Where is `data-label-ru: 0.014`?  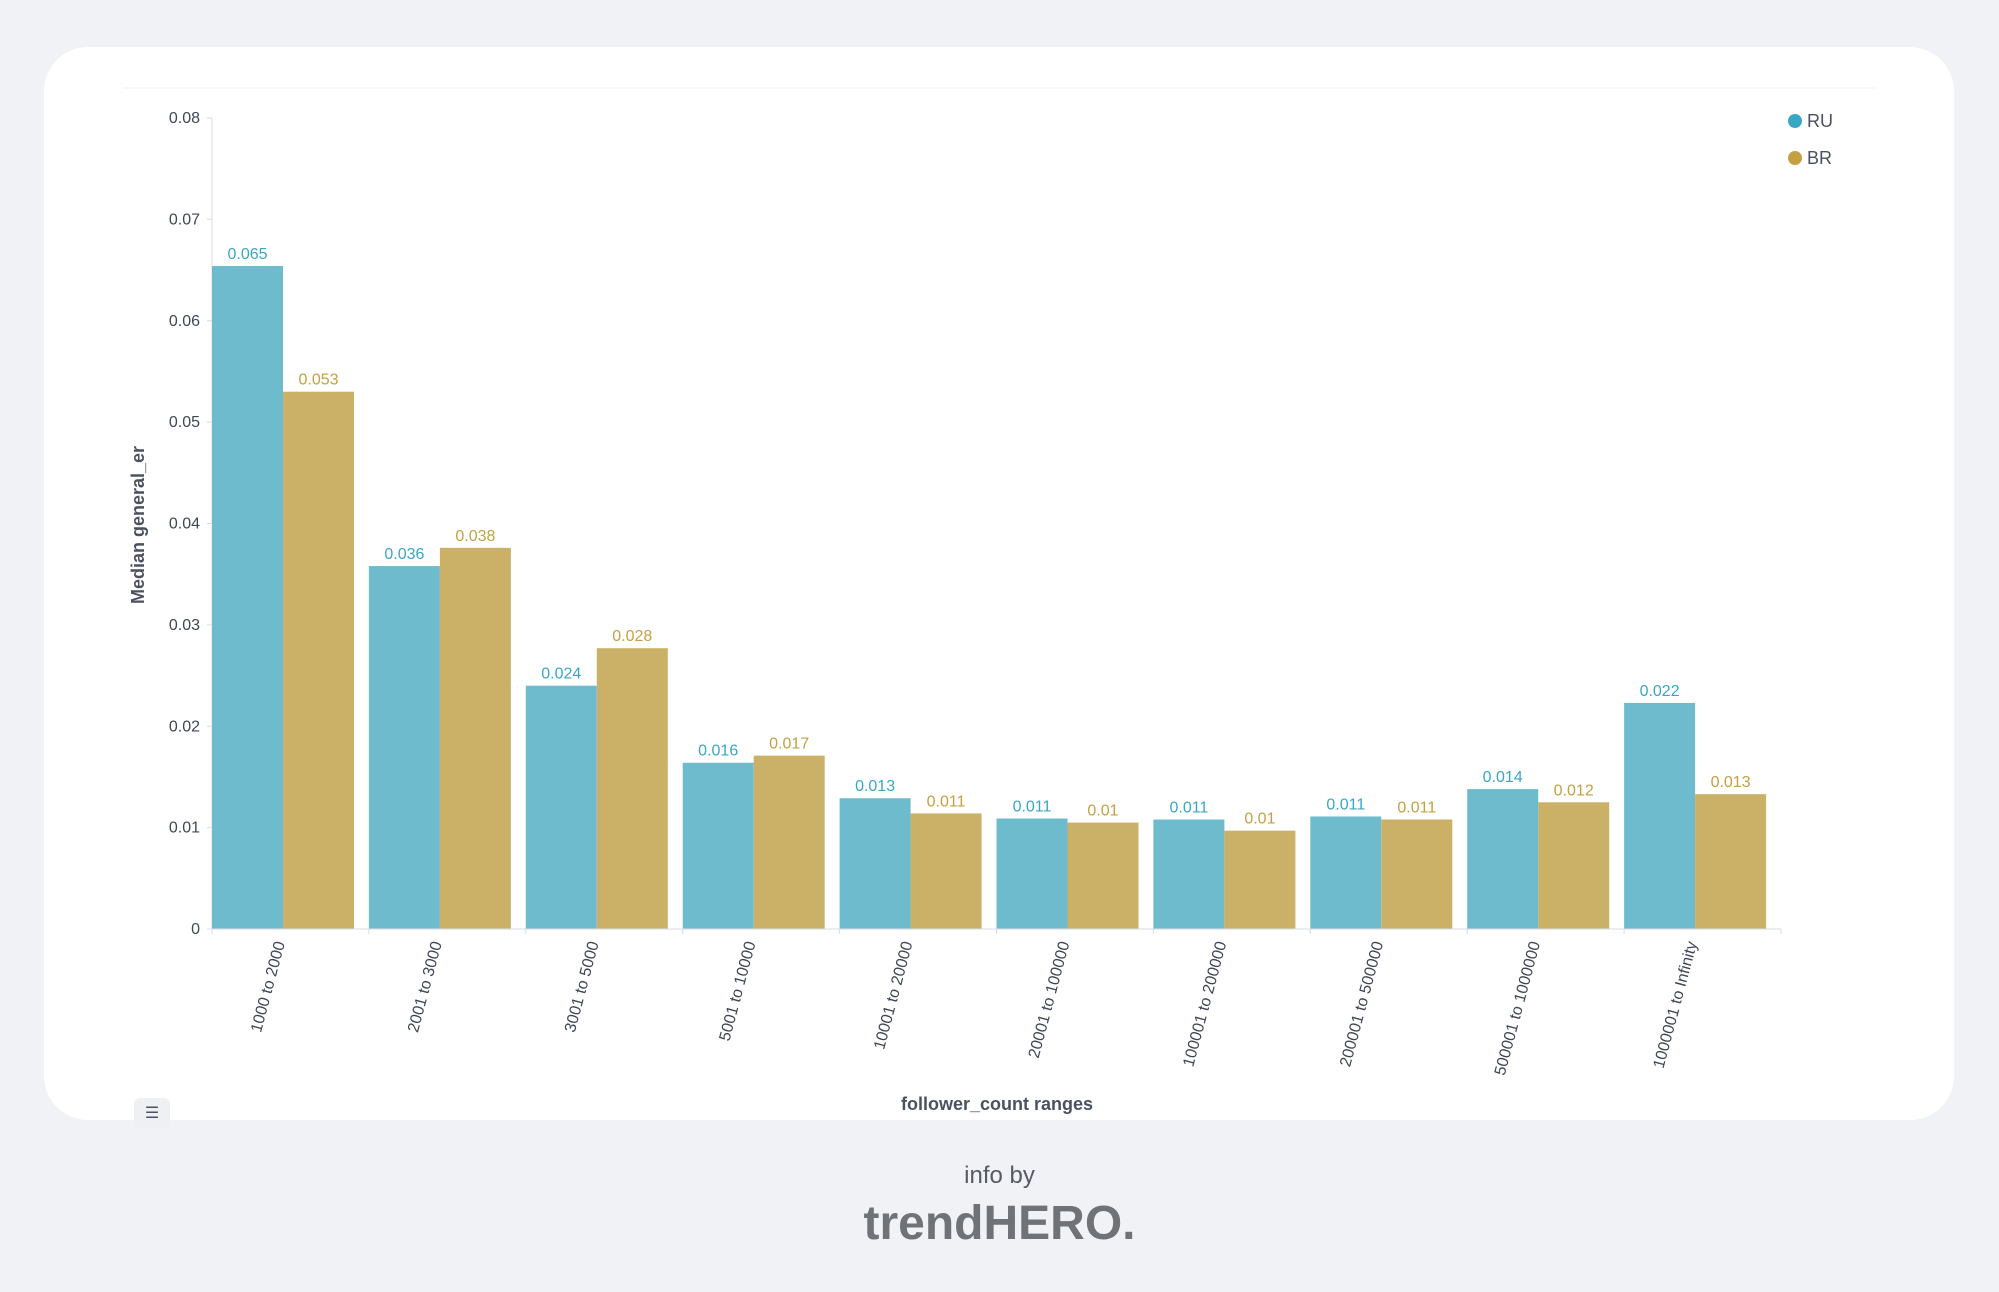 data-label-ru: 0.014 is located at coordinates (1503, 777).